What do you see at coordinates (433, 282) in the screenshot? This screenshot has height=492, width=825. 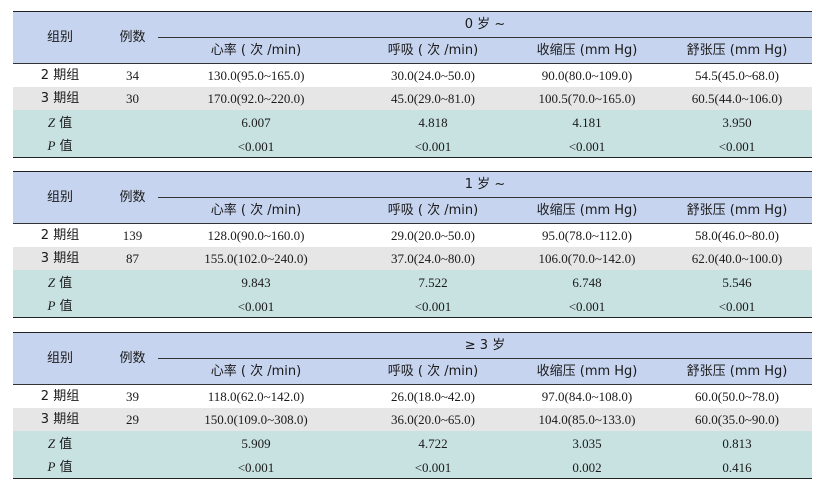 I see `z-rr-cell: 7.522` at bounding box center [433, 282].